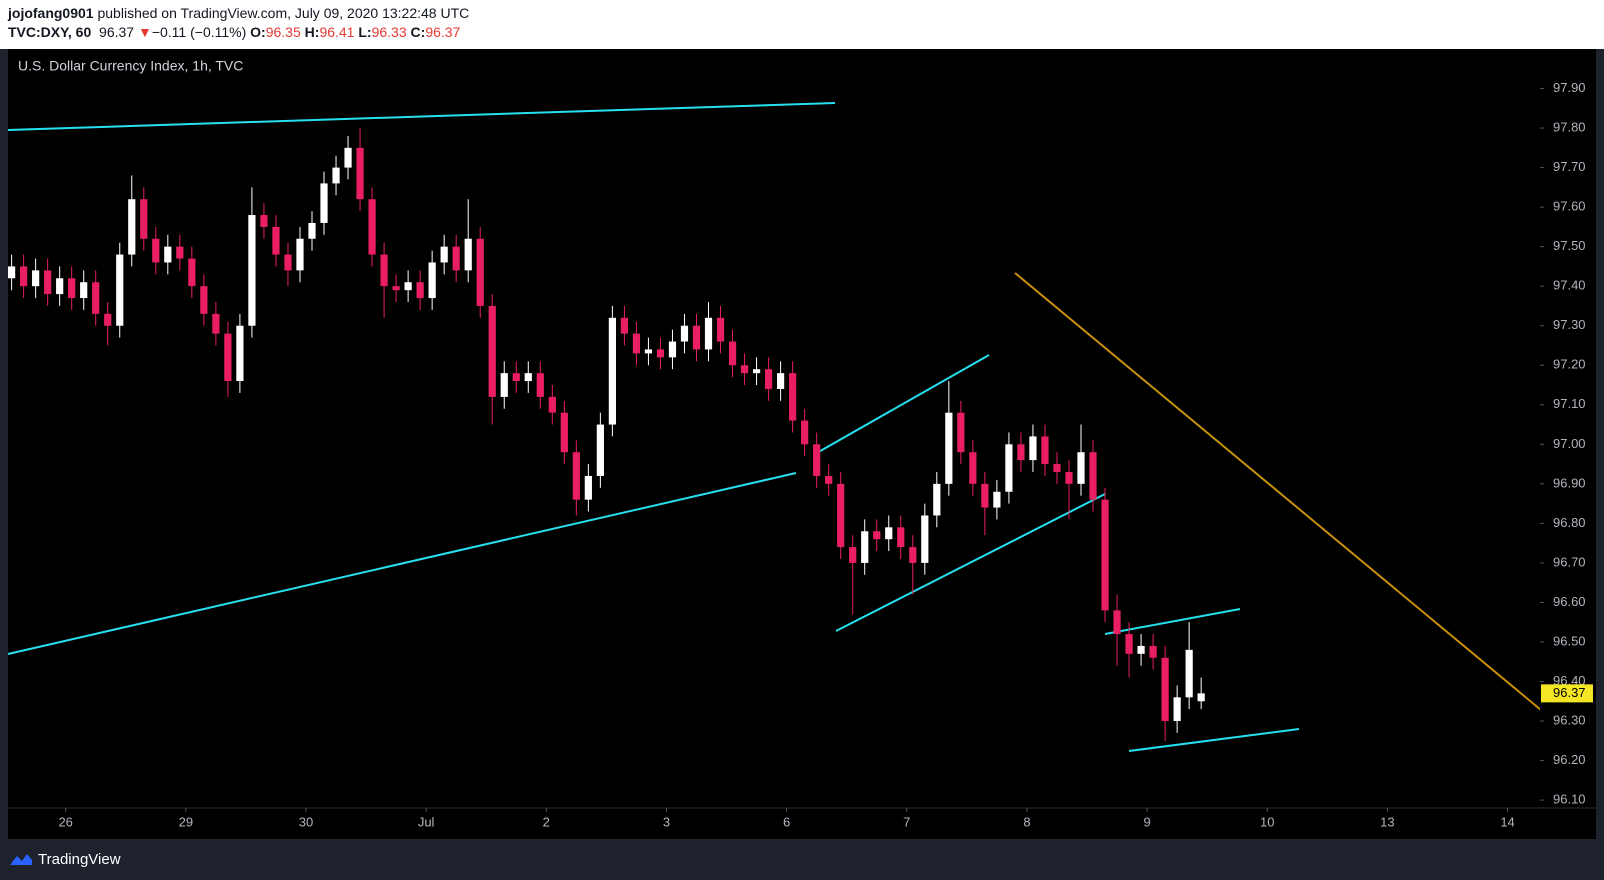  I want to click on y-tick-label: 97.00, so click(1569, 443).